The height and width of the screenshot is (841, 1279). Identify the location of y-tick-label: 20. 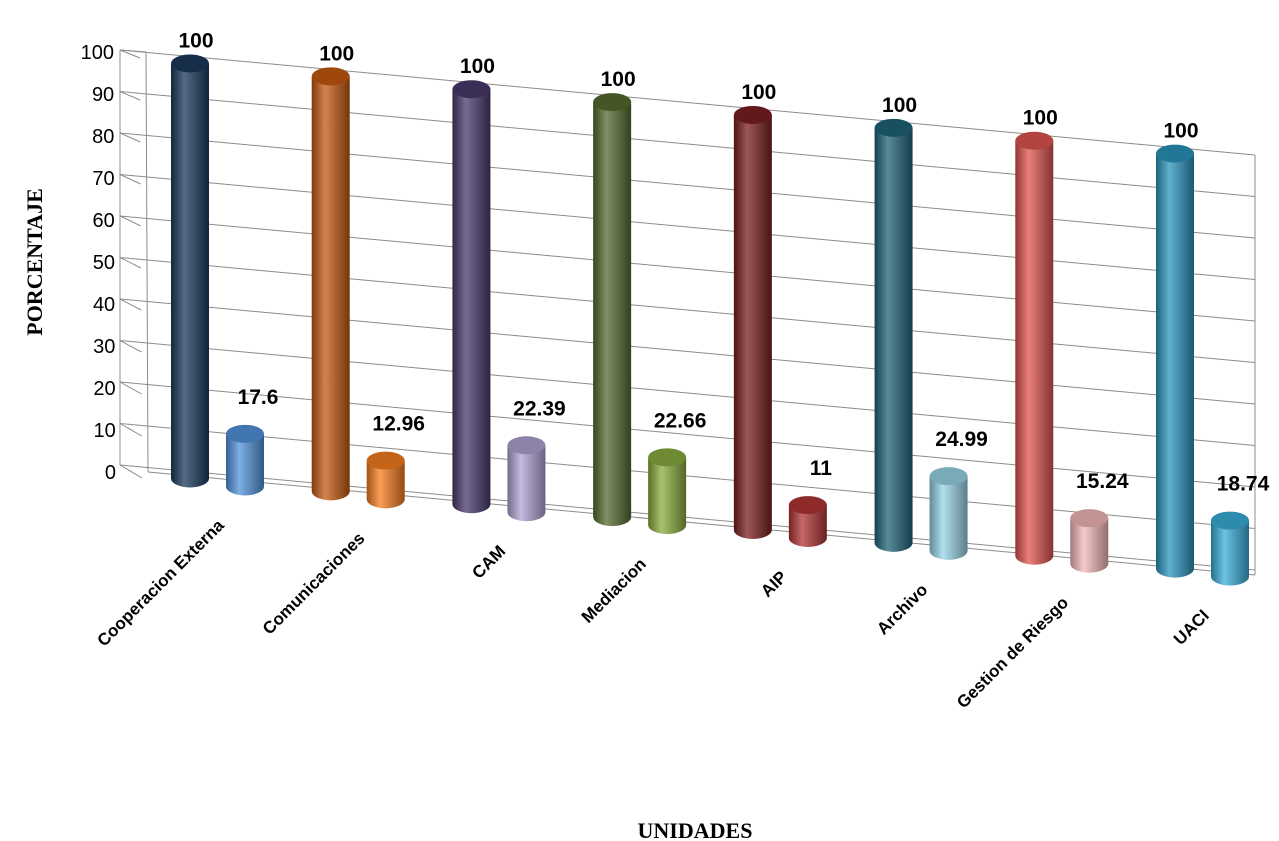
(104, 389).